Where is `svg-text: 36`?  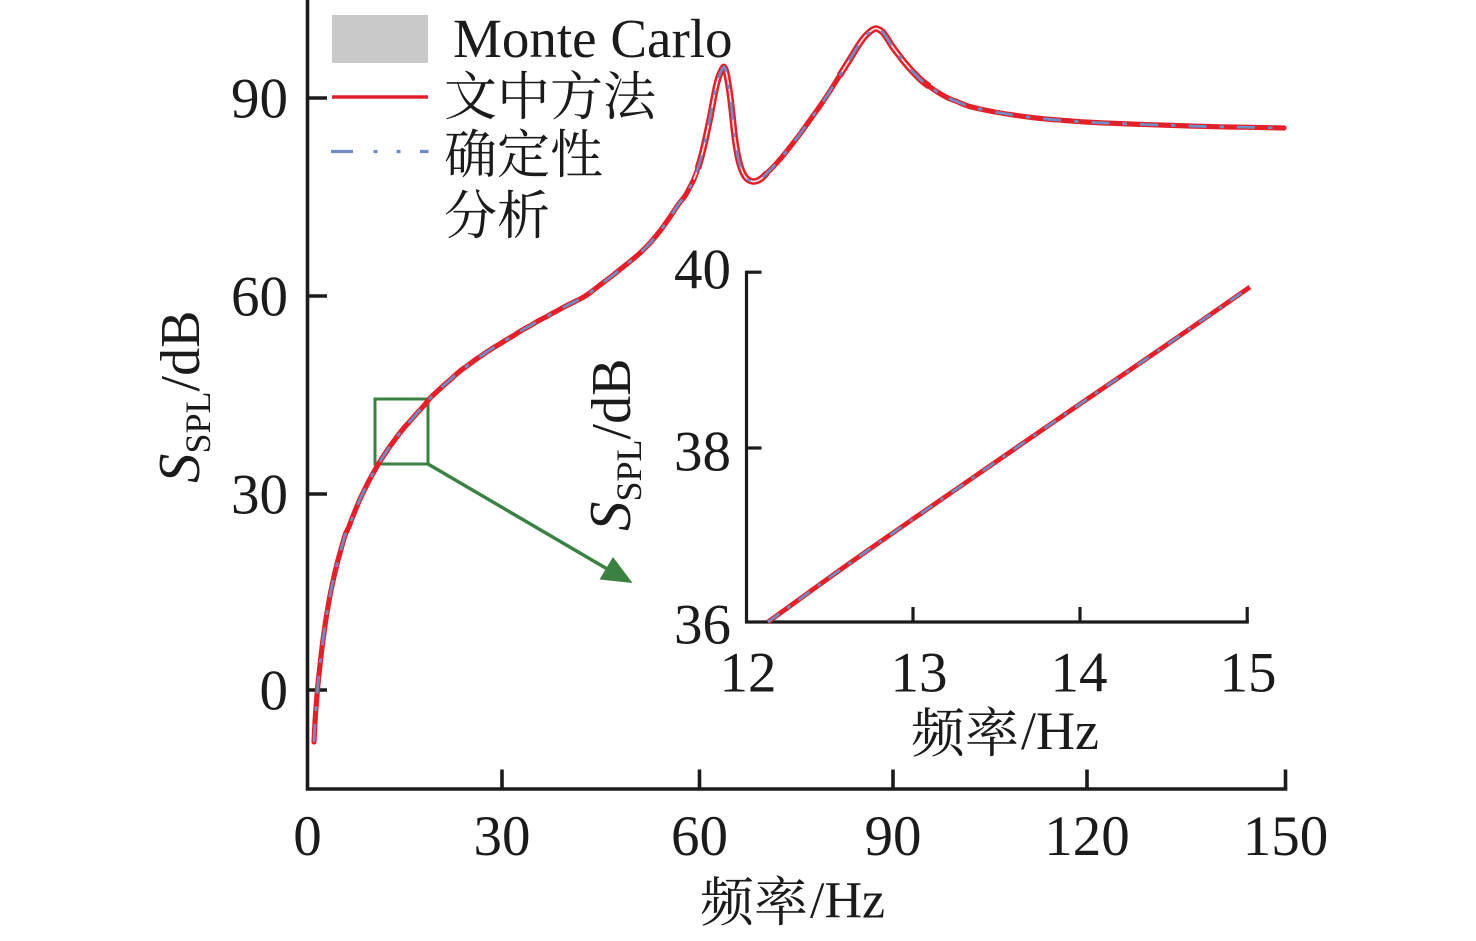 svg-text: 36 is located at coordinates (702, 625).